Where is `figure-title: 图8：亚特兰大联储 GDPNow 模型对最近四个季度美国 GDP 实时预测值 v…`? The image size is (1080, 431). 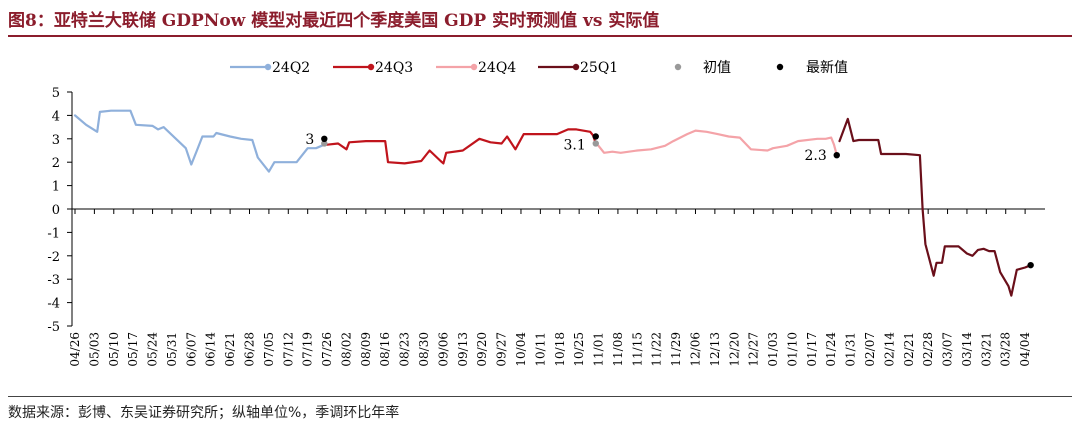 figure-title: 图8：亚特兰大联储 GDPNow 模型对最近四个季度美国 GDP 实时预测值 v… is located at coordinates (334, 21).